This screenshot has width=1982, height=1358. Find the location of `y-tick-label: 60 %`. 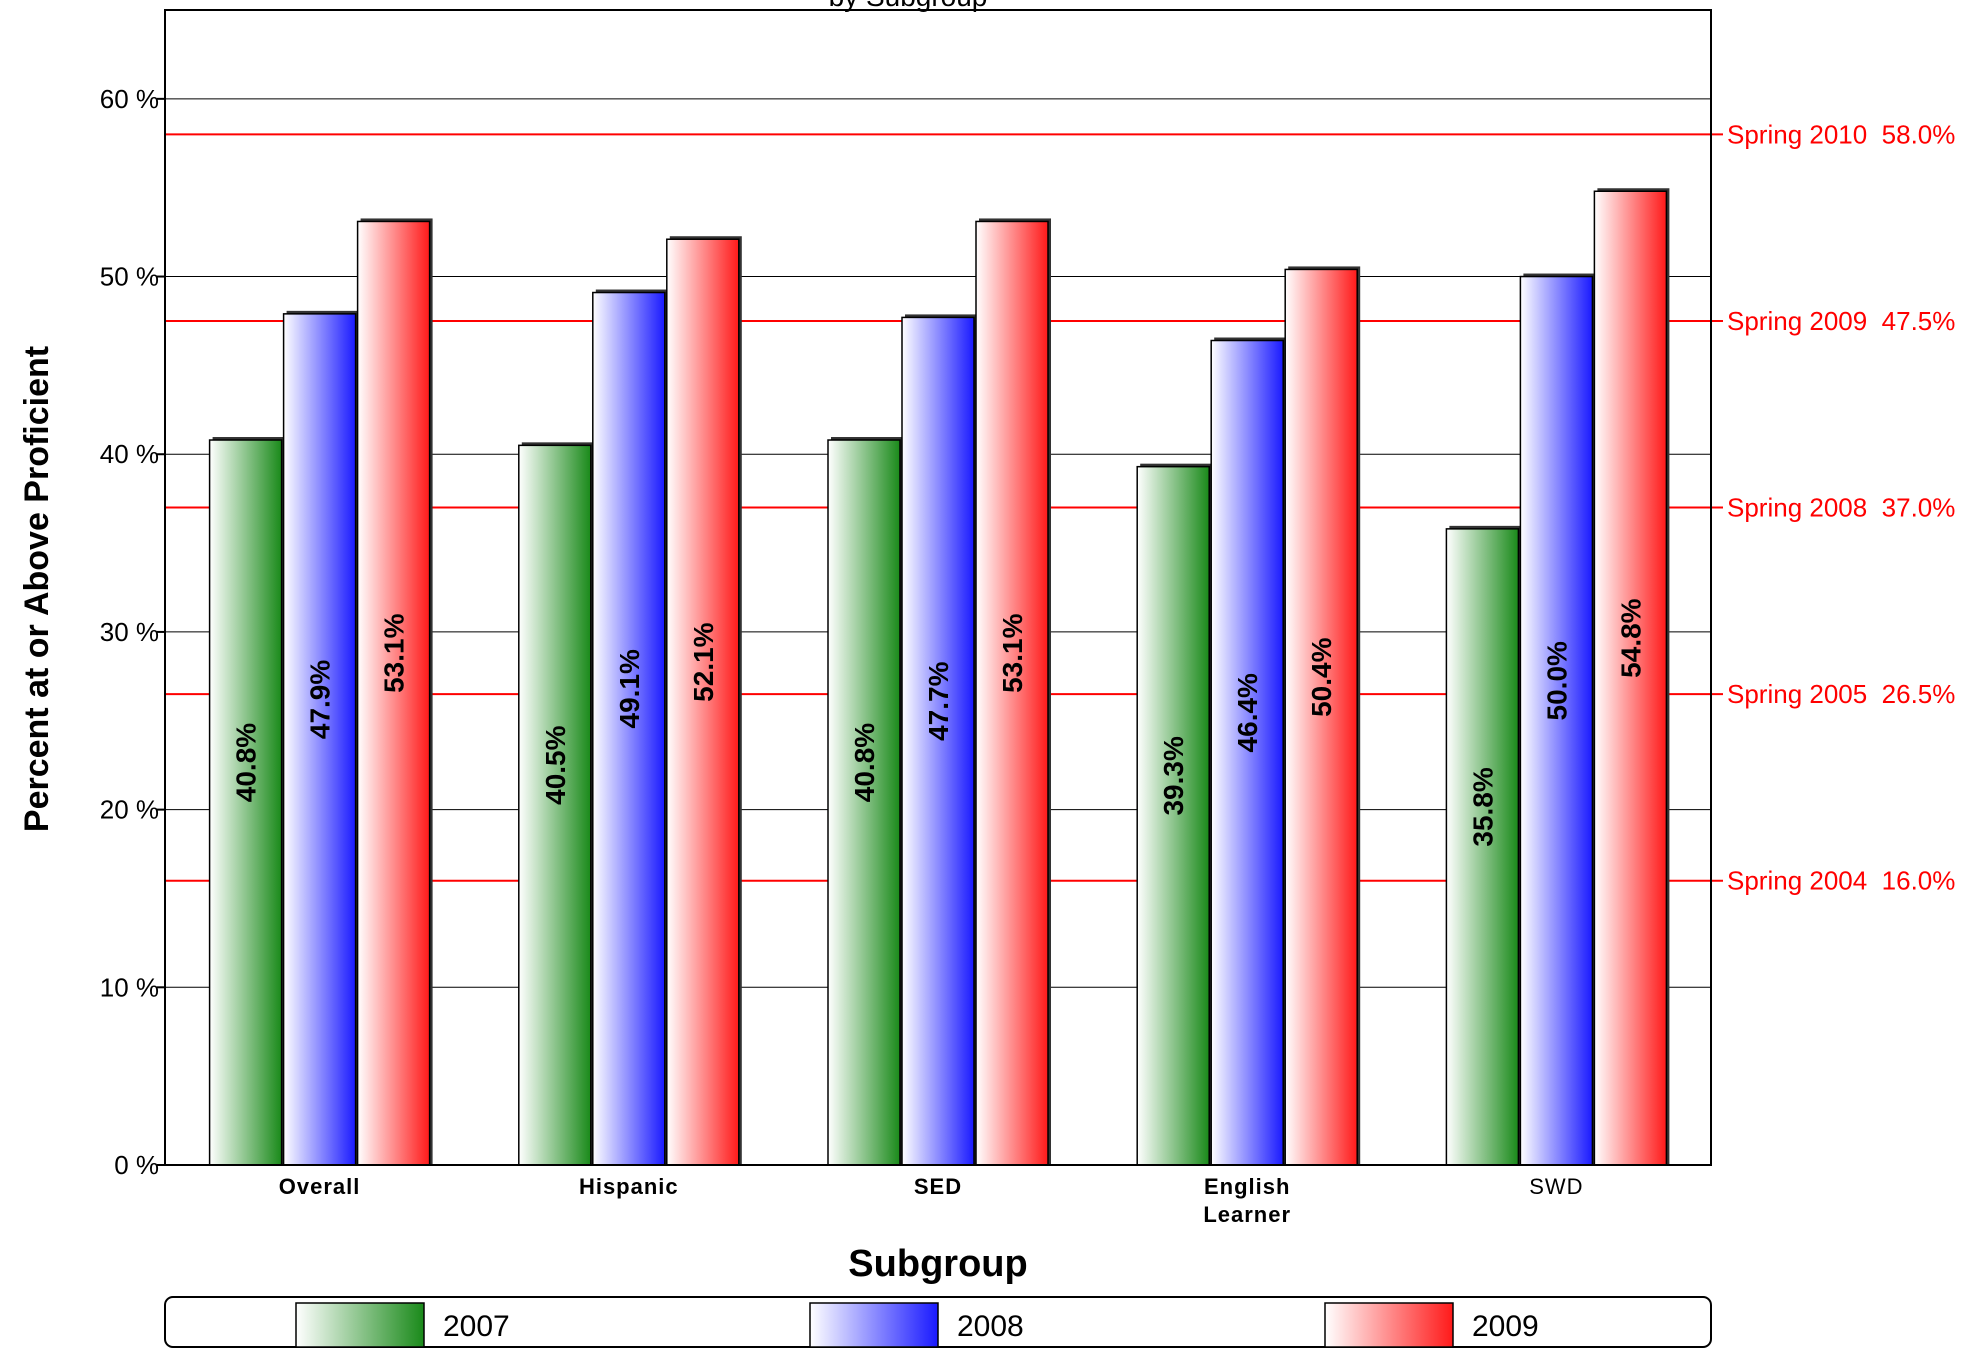

y-tick-label: 60 % is located at coordinates (129, 99).